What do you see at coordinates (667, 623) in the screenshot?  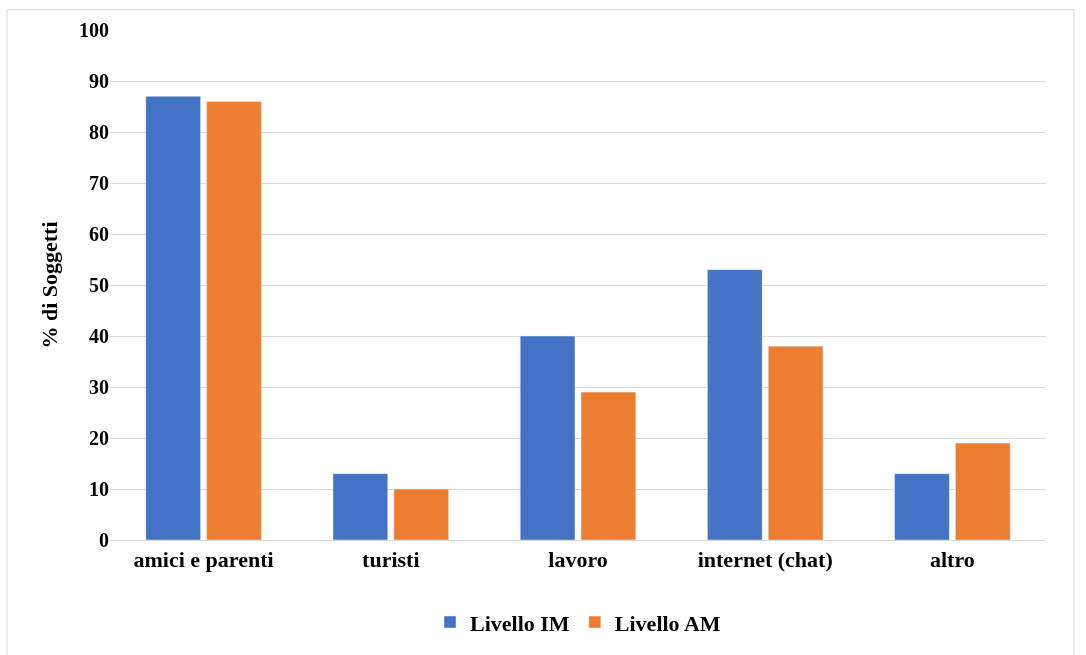 I see `legend-label: Livello AM` at bounding box center [667, 623].